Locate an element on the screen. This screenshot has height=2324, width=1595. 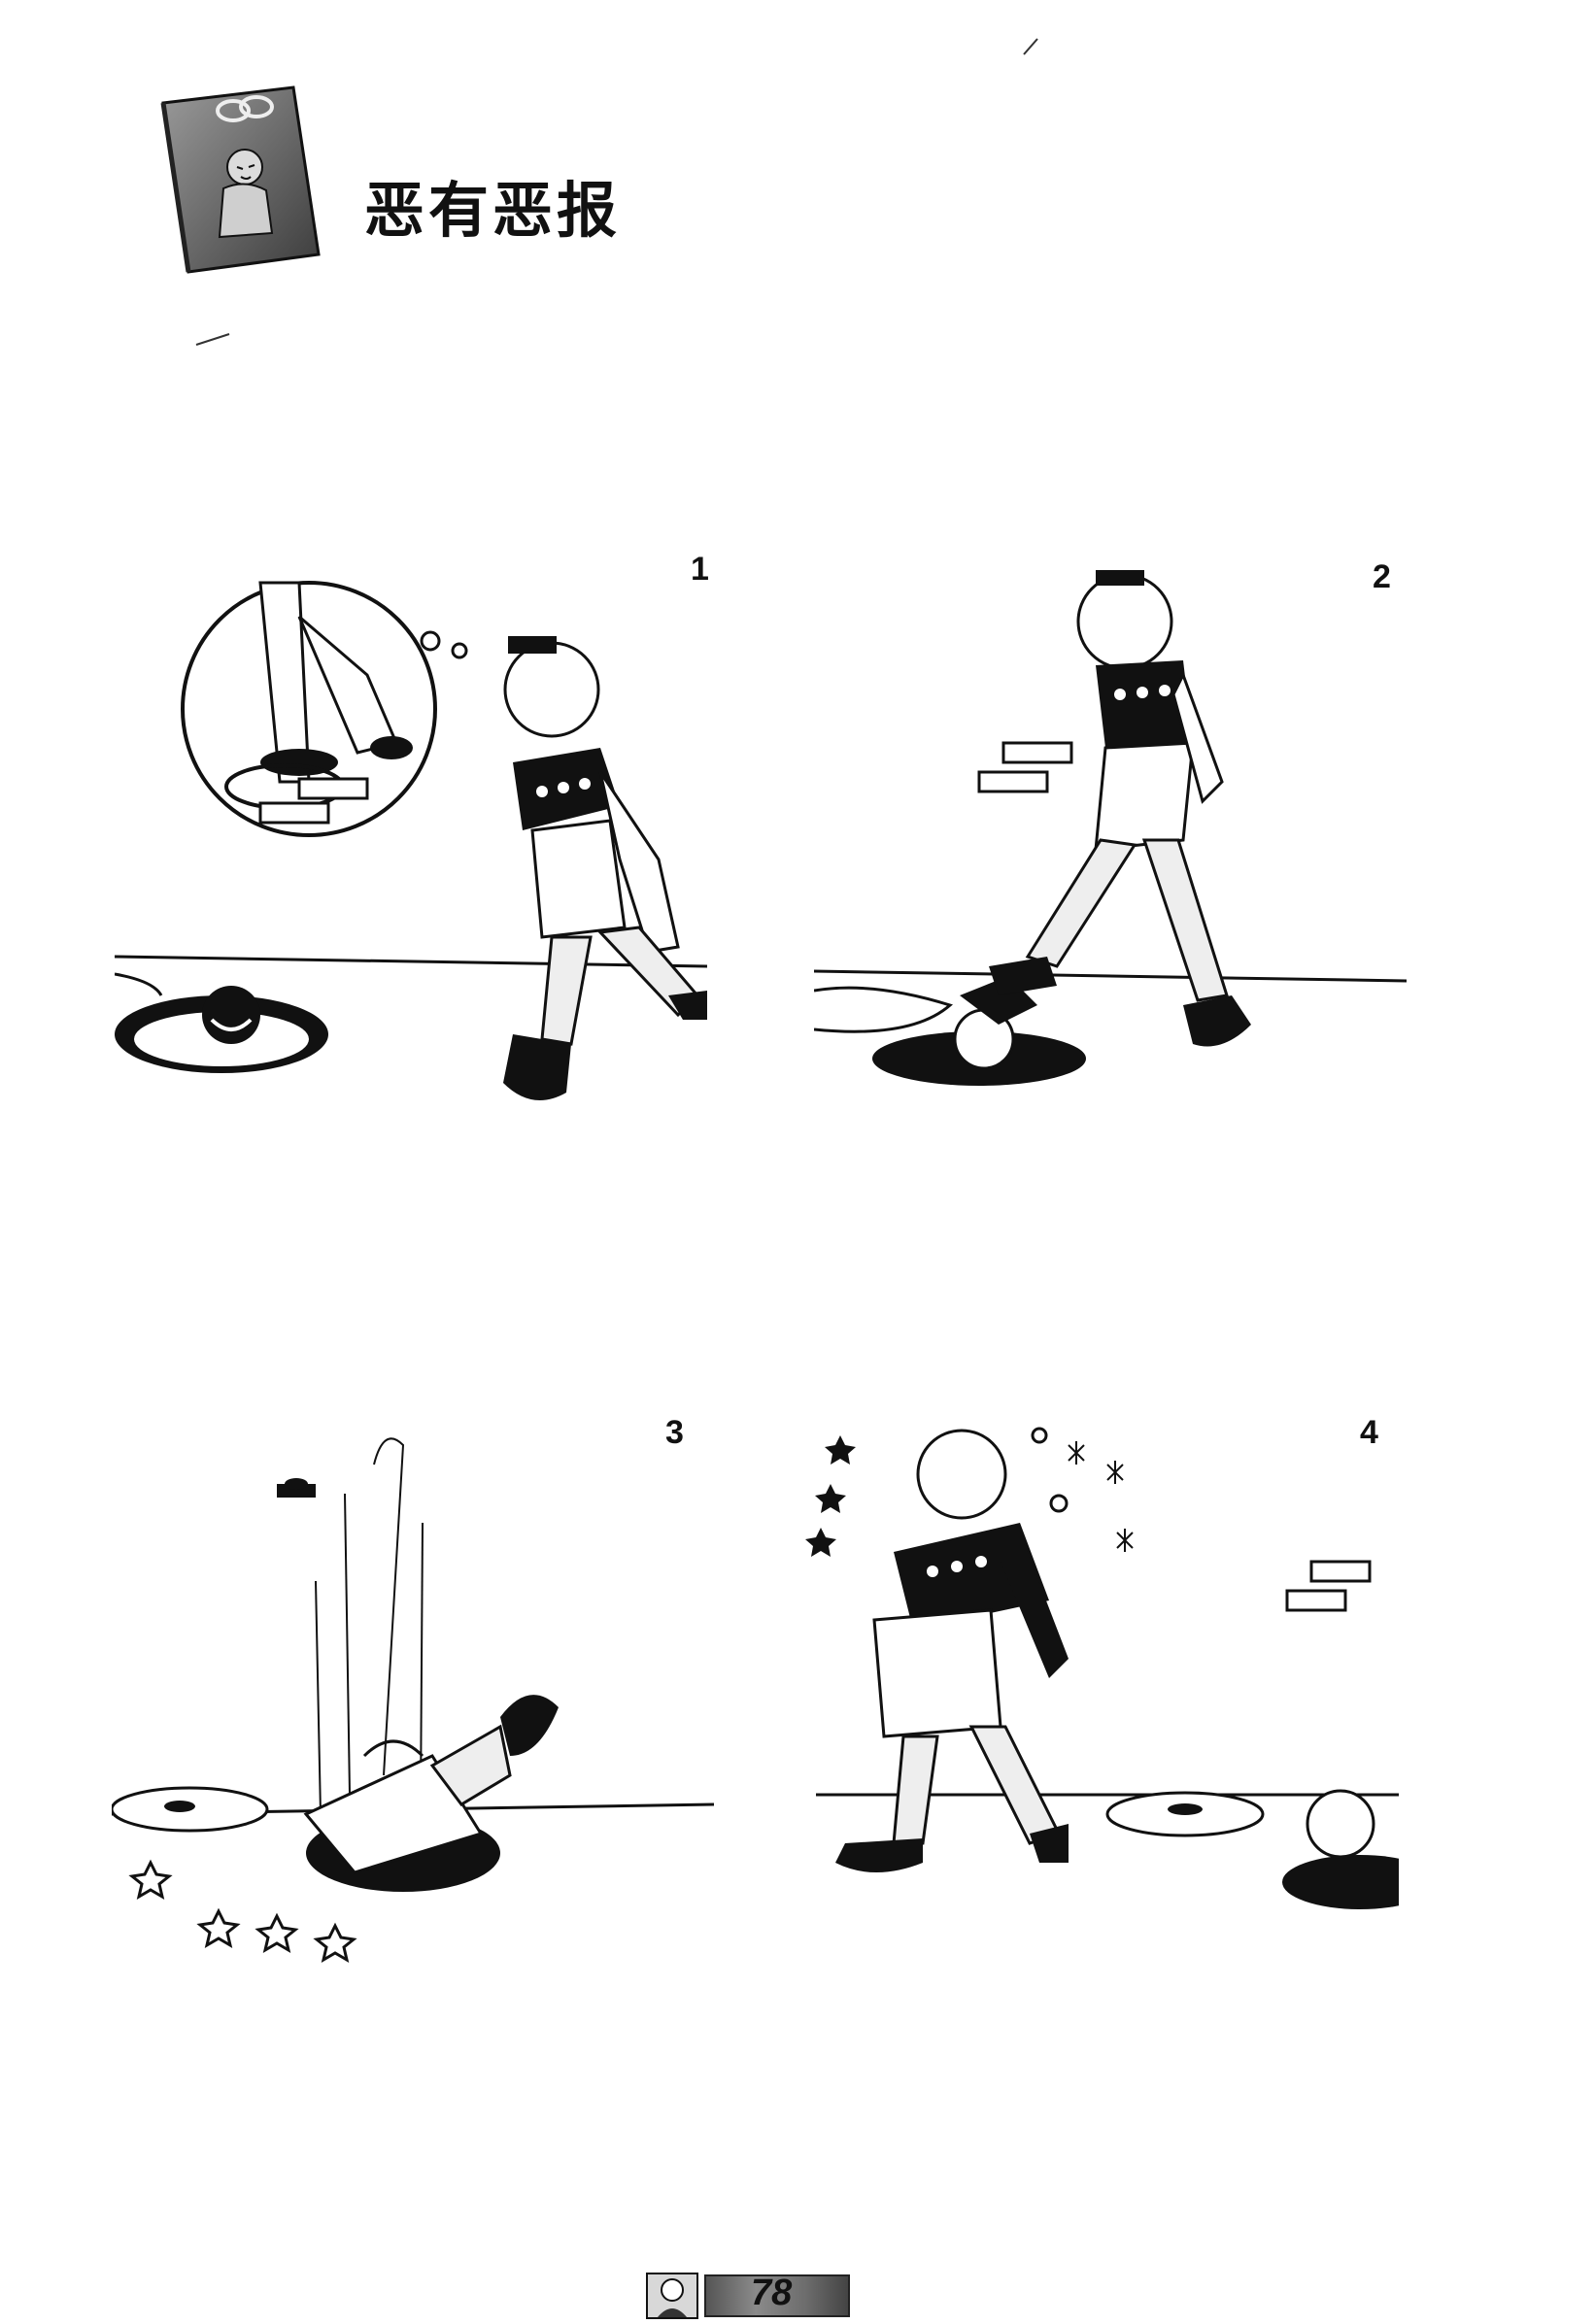
comic-panel-2: 2 is located at coordinates (1110, 821).